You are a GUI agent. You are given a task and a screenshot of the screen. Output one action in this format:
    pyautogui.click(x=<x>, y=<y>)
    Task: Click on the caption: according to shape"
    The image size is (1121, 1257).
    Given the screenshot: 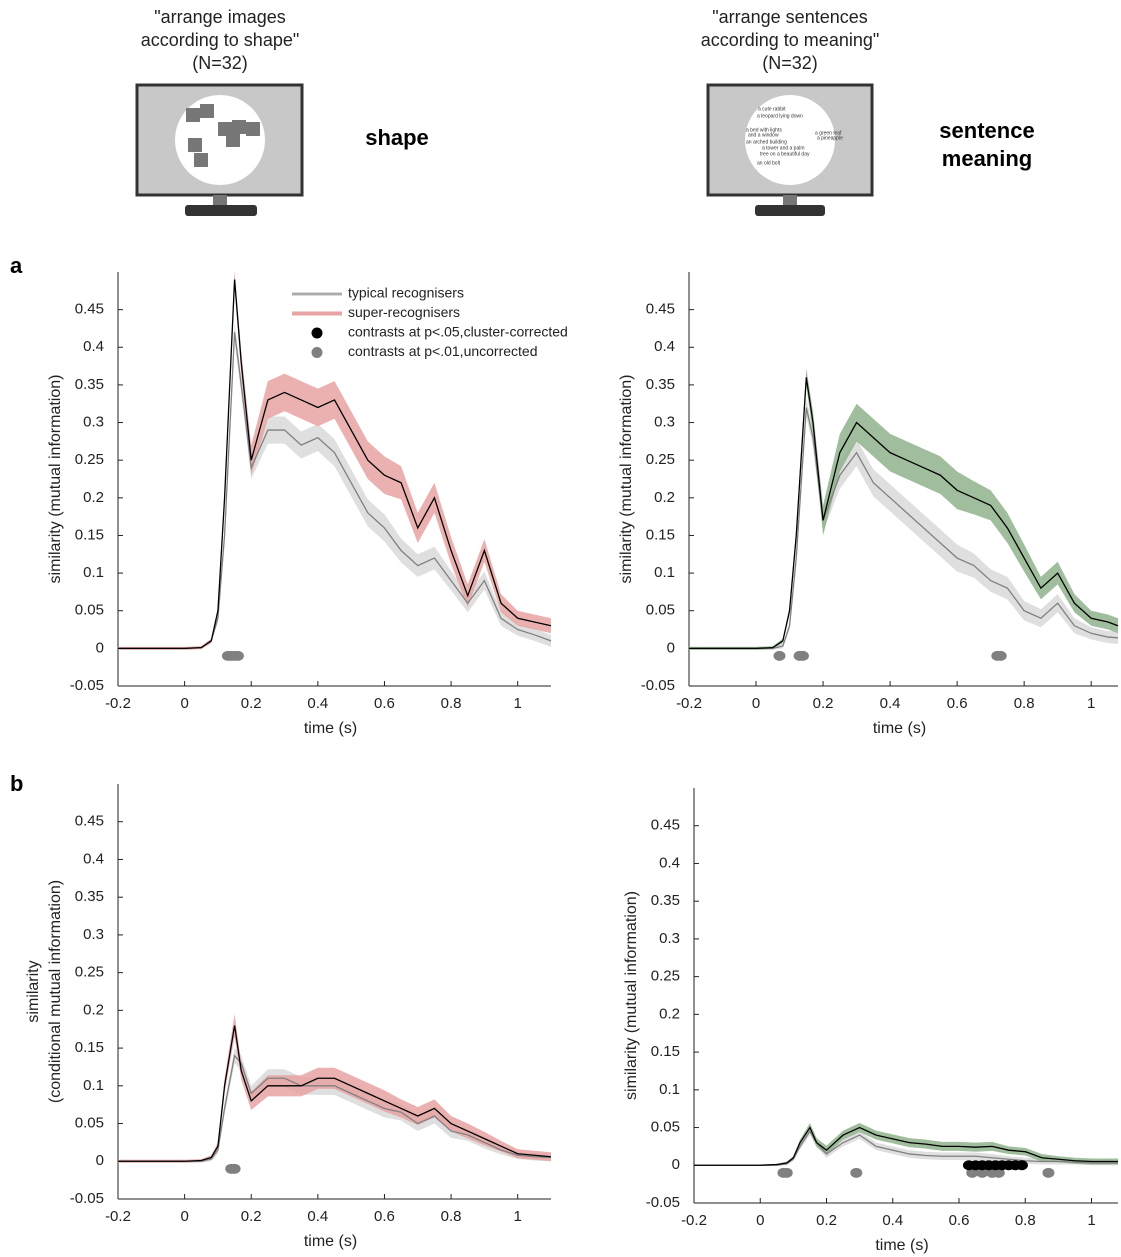 What is the action you would take?
    pyautogui.click(x=220, y=40)
    